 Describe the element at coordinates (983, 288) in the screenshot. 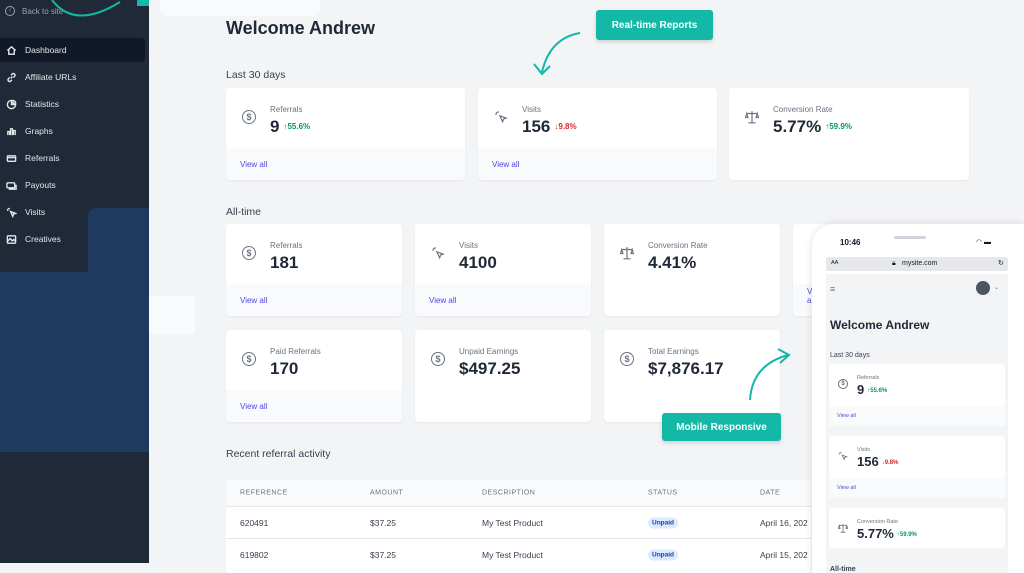

I see `avatar` at that location.